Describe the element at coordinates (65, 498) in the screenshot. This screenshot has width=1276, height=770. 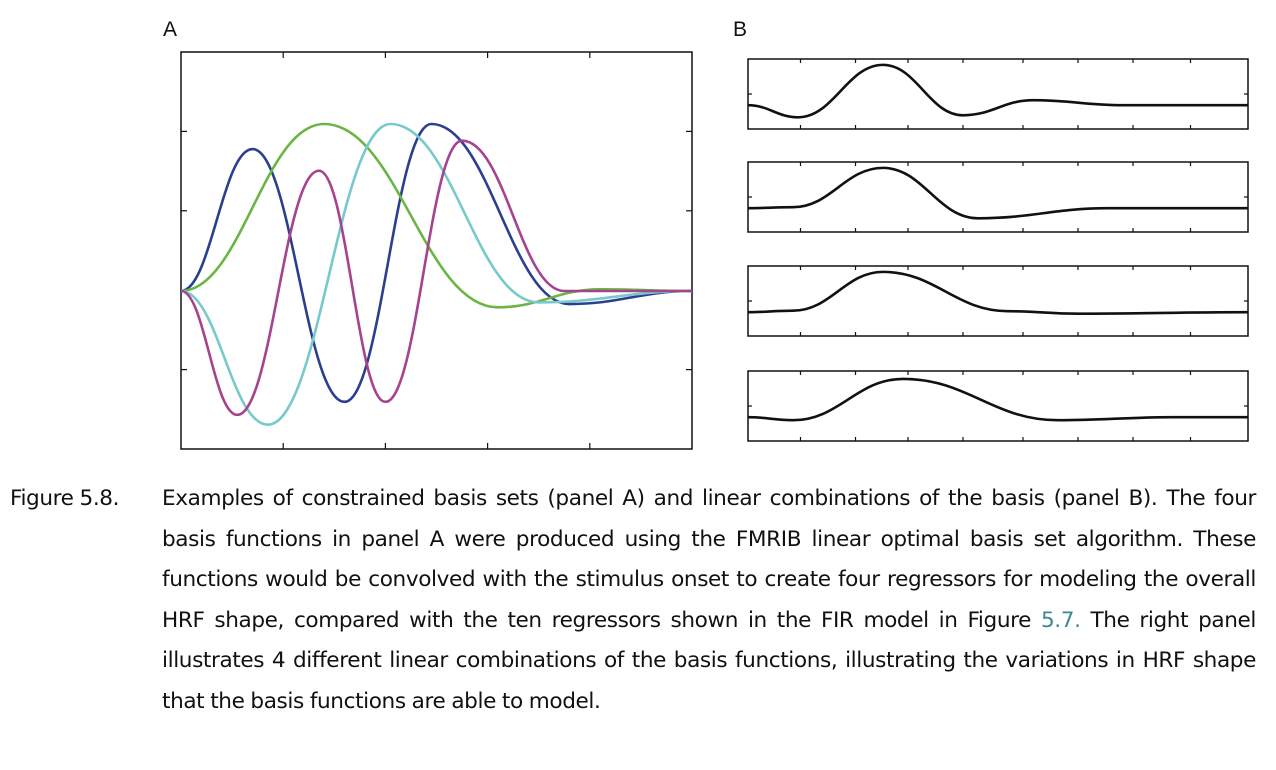
I see `caption-label: Figure 5.8.` at that location.